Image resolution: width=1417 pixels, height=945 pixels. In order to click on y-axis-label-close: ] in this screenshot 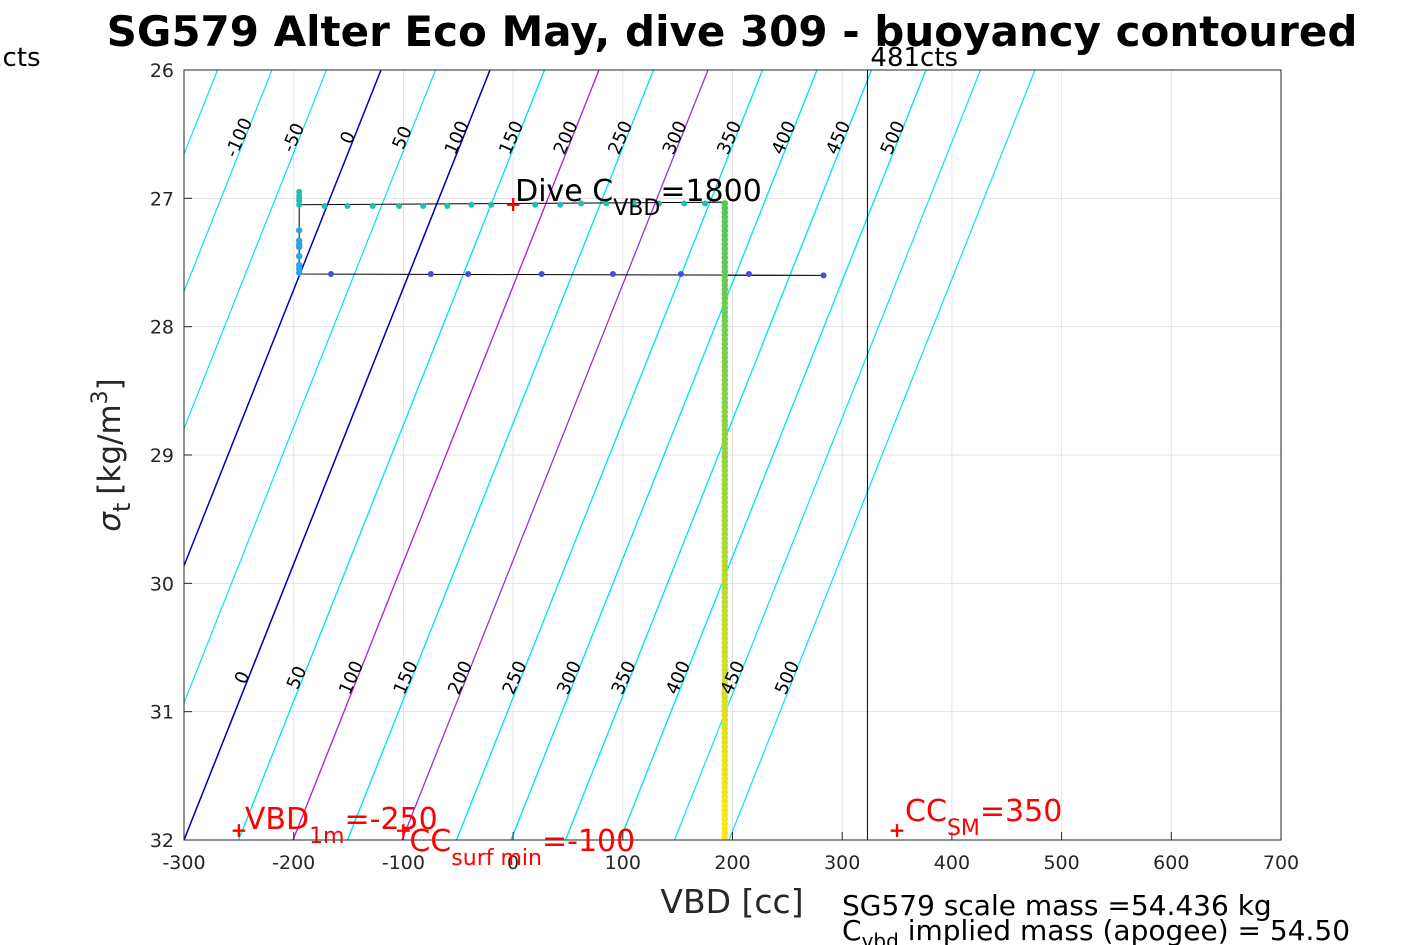, I will do `click(110, 384)`.